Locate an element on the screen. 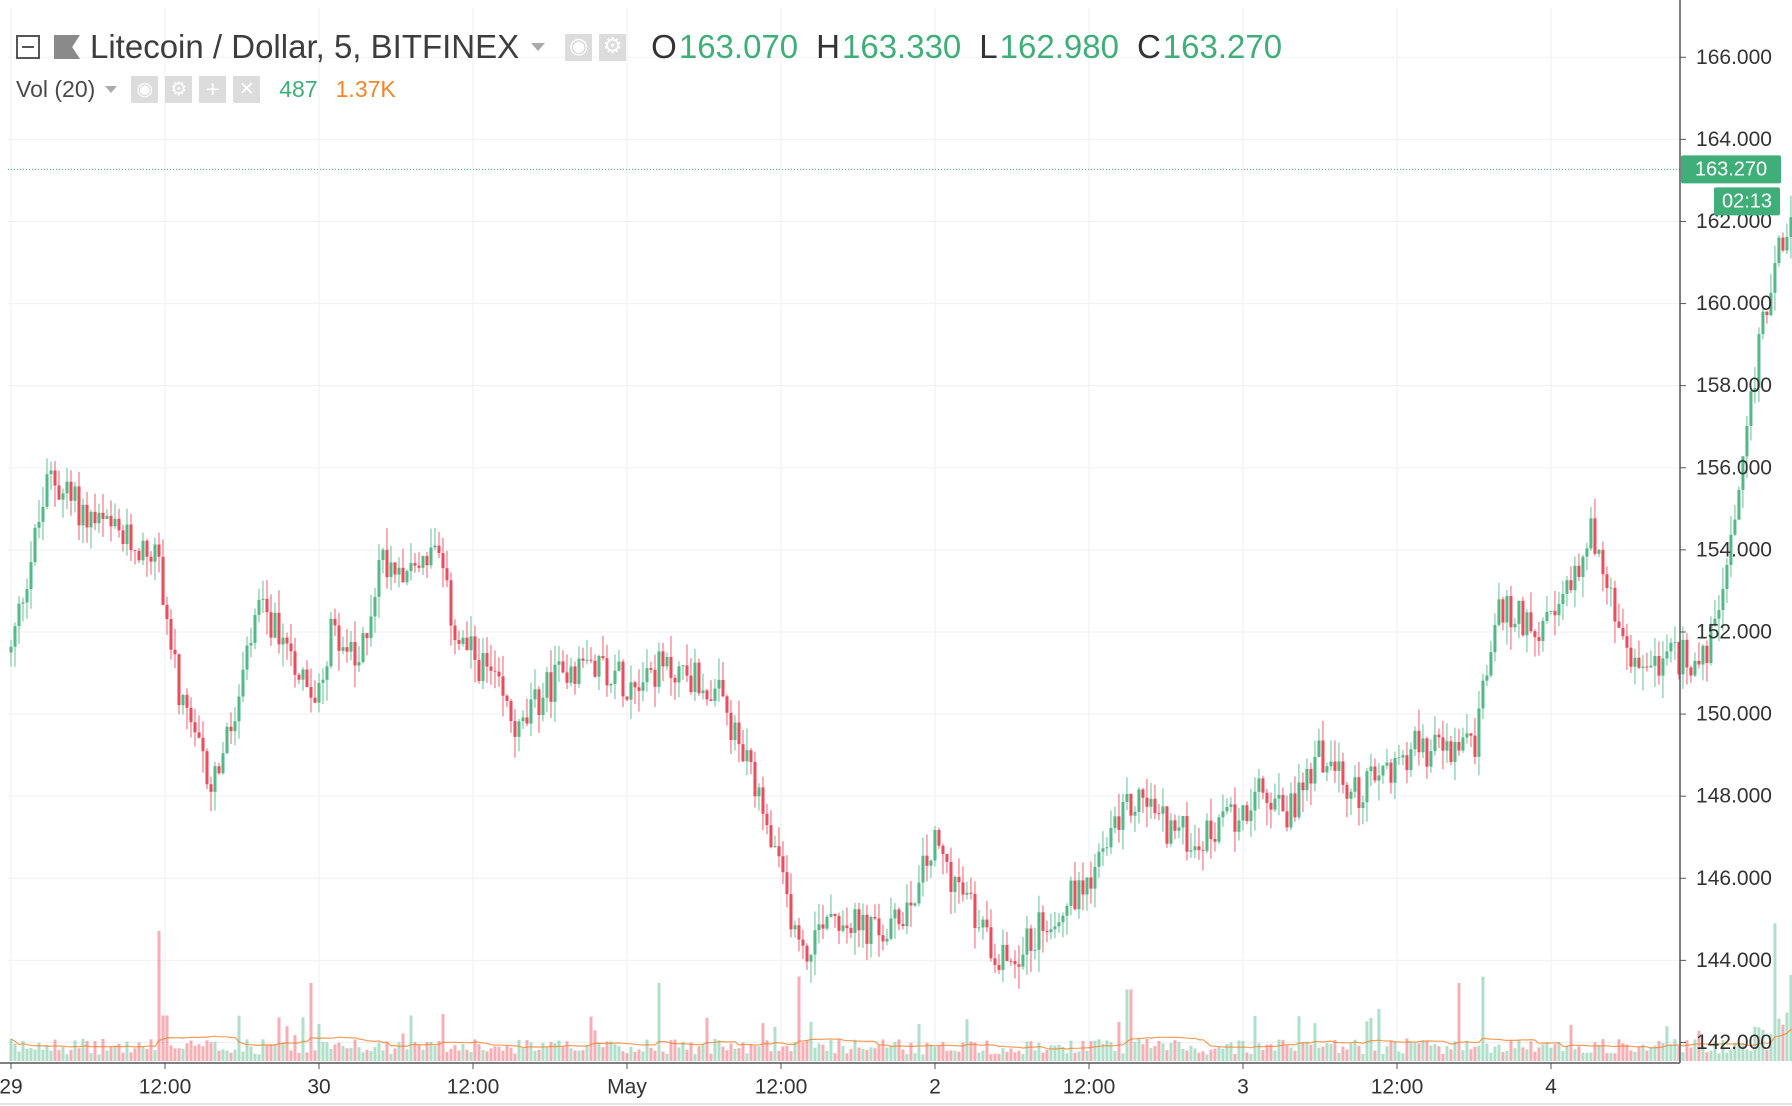 The height and width of the screenshot is (1106, 1792). y-tick-label: 166.000 is located at coordinates (1734, 57).